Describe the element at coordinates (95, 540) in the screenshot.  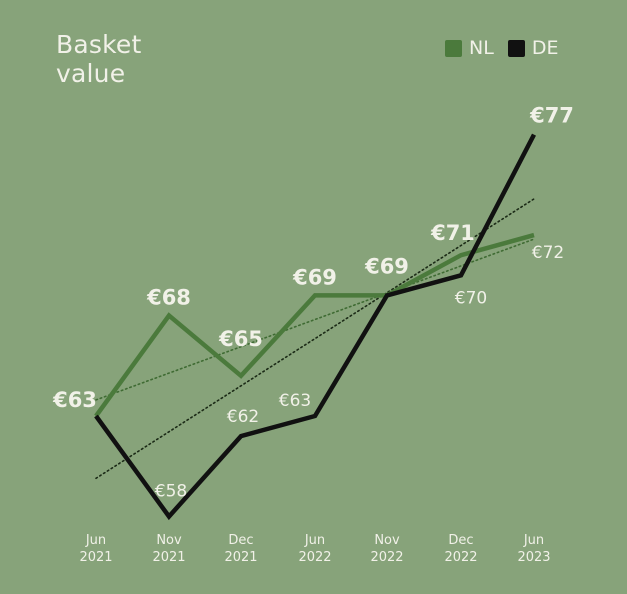
I see `x-tick-label-0: Jun` at that location.